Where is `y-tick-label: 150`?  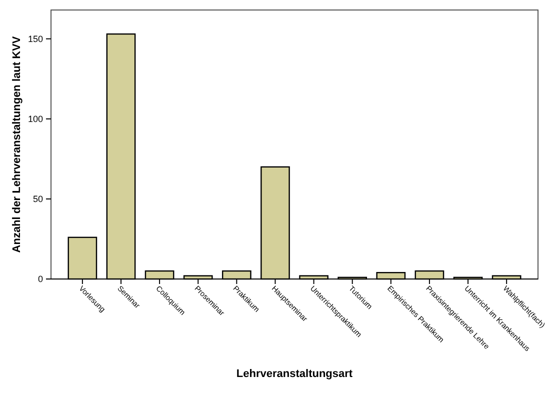 y-tick-label: 150 is located at coordinates (35, 39).